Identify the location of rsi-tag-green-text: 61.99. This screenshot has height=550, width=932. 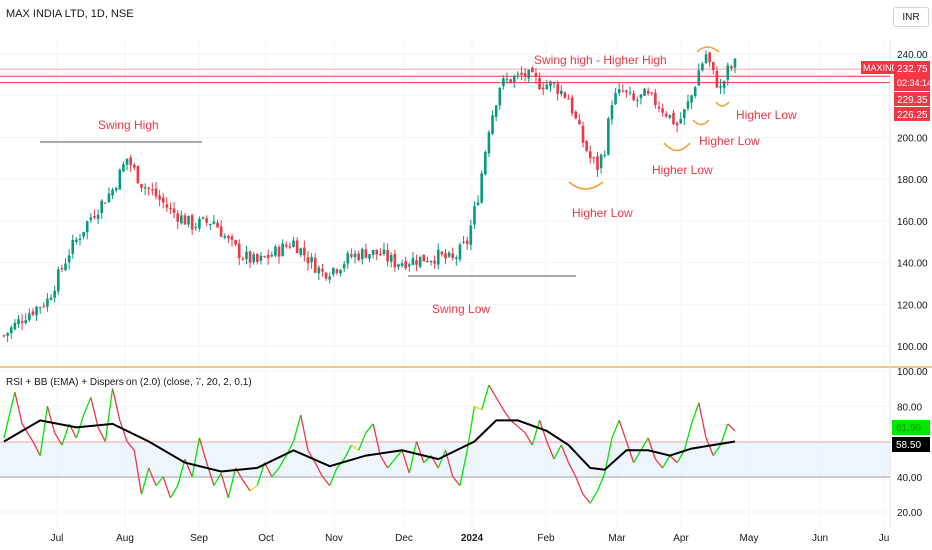
(908, 428).